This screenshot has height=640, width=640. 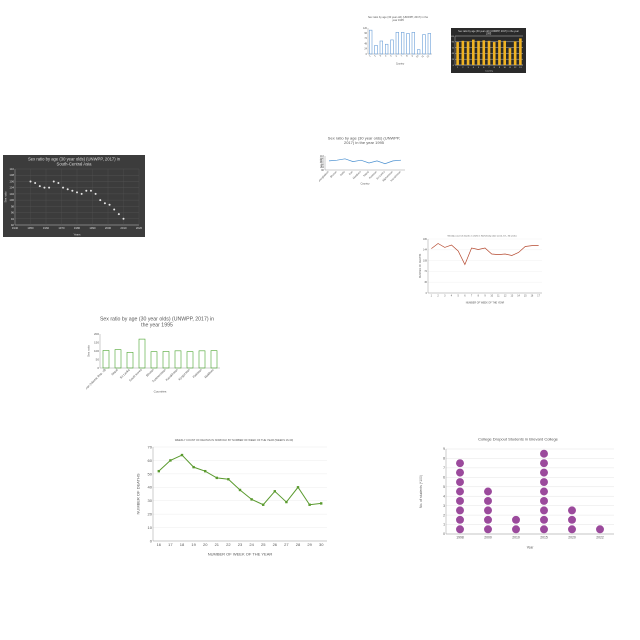 I want to click on y-tick-label: 60, so click(x=150, y=460).